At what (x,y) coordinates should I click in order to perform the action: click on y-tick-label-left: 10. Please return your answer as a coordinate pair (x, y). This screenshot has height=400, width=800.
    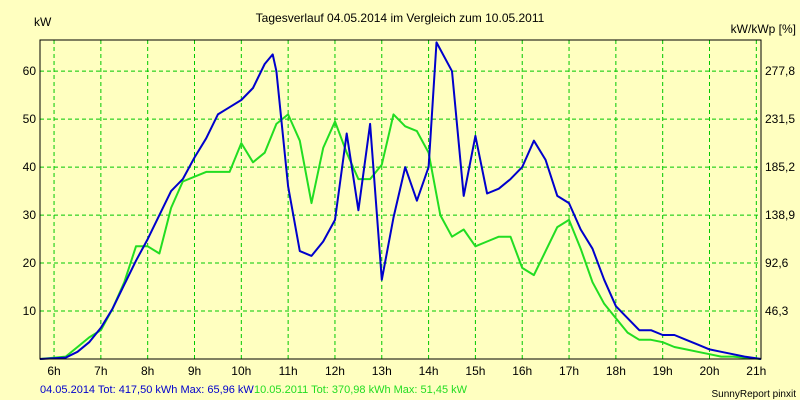
    Looking at the image, I should click on (30, 311).